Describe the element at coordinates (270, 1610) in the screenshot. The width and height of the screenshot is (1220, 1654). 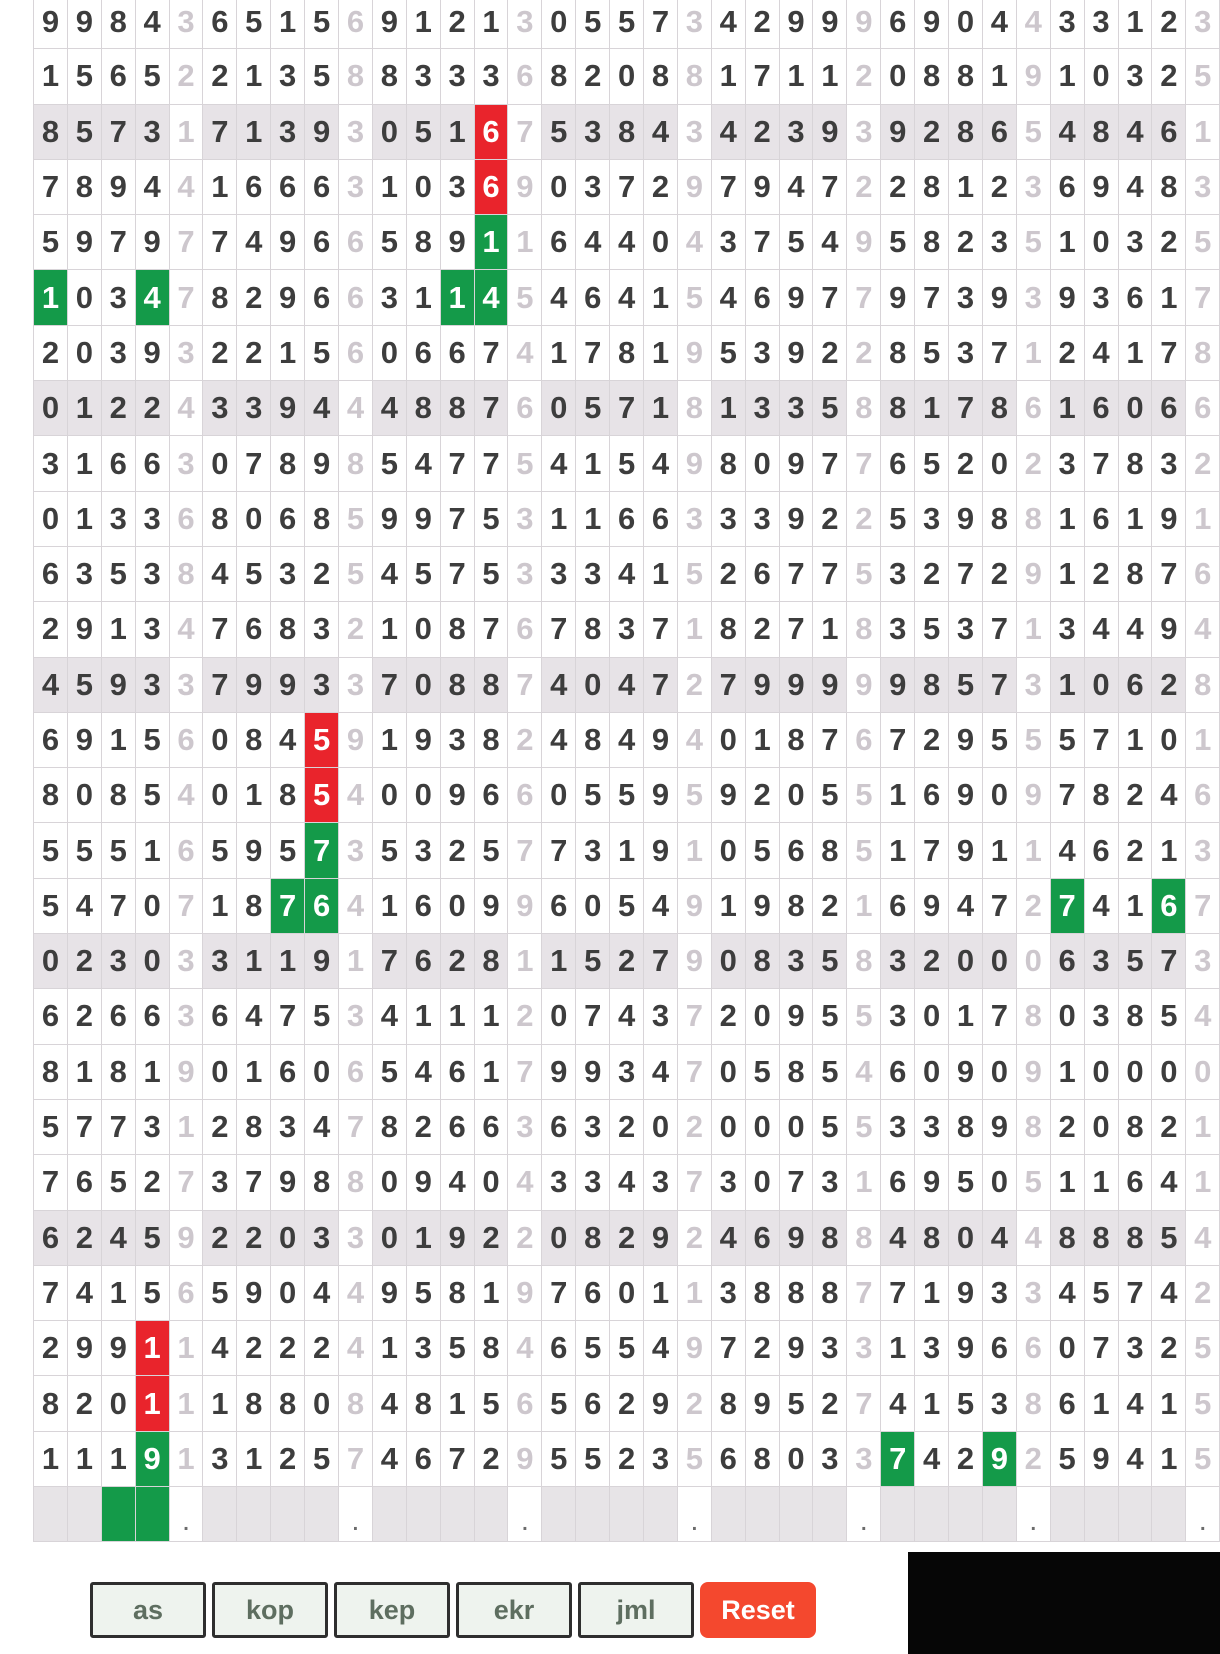
I see `kop-button: kop` at that location.